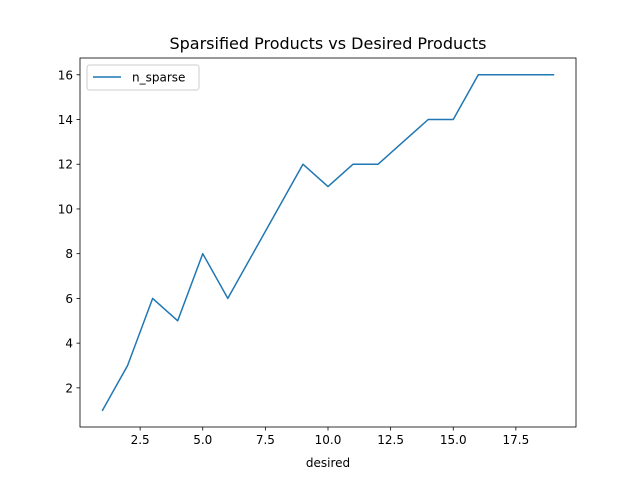  Describe the element at coordinates (65, 120) in the screenshot. I see `y-tick-label: 14` at that location.